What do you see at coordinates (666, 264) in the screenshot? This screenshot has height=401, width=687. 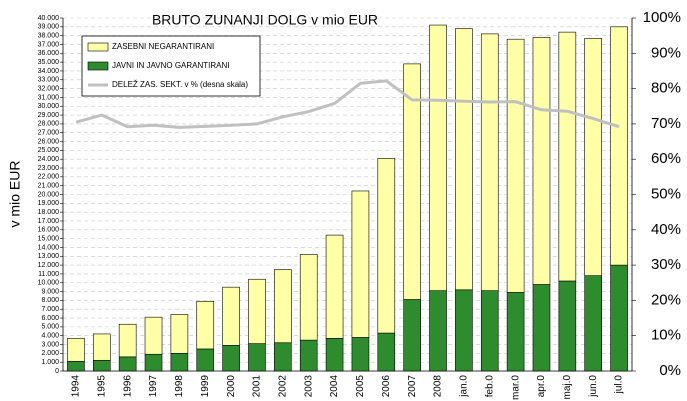 I see `y2-tick-label: 30%` at bounding box center [666, 264].